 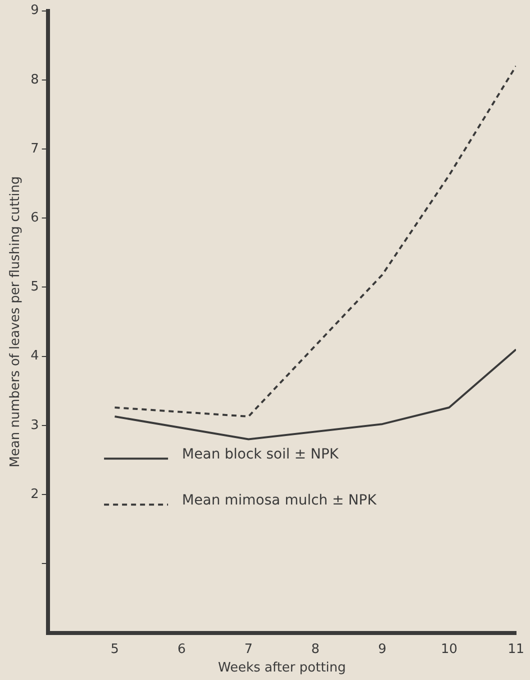 What do you see at coordinates (34, 80) in the screenshot?
I see `y-tick-label: 8` at bounding box center [34, 80].